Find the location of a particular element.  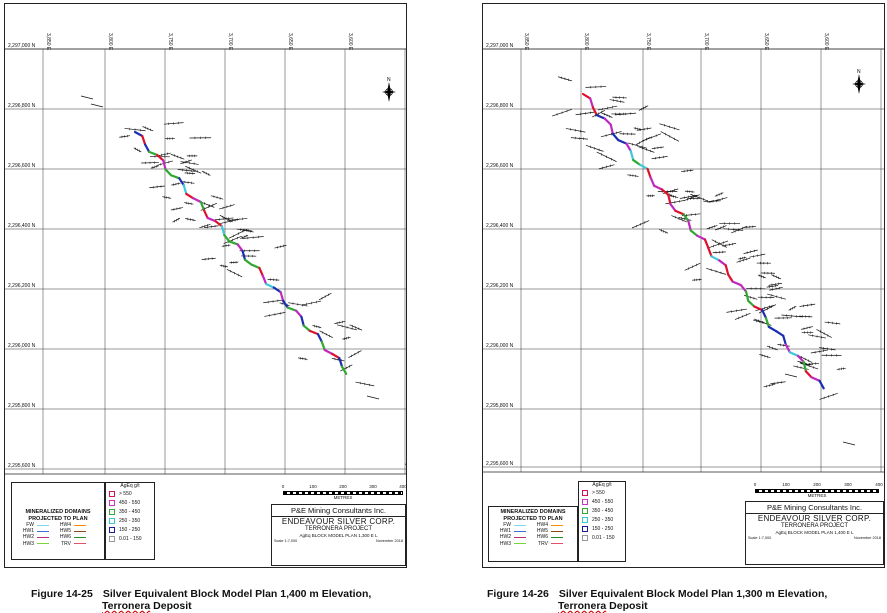

scale-tick-label: 200 is located at coordinates (343, 486).